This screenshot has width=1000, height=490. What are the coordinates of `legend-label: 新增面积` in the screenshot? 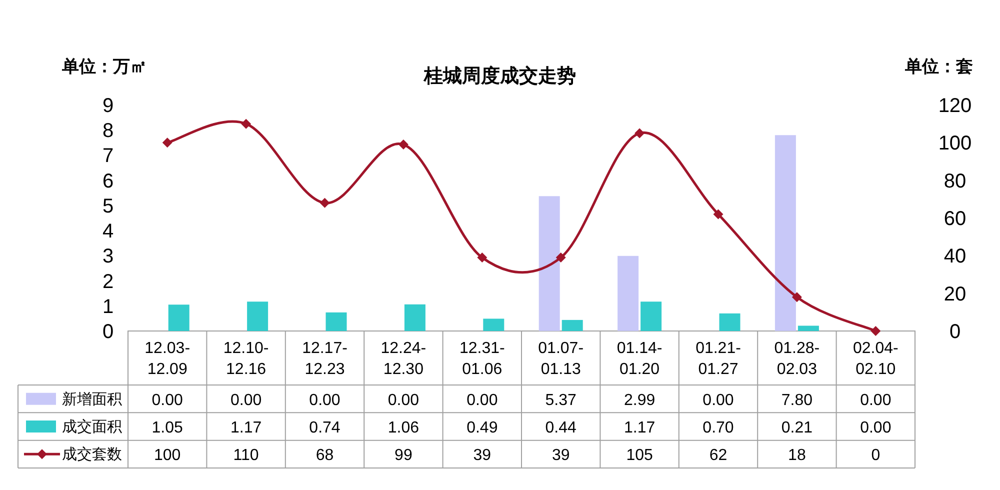 It's located at (92, 399).